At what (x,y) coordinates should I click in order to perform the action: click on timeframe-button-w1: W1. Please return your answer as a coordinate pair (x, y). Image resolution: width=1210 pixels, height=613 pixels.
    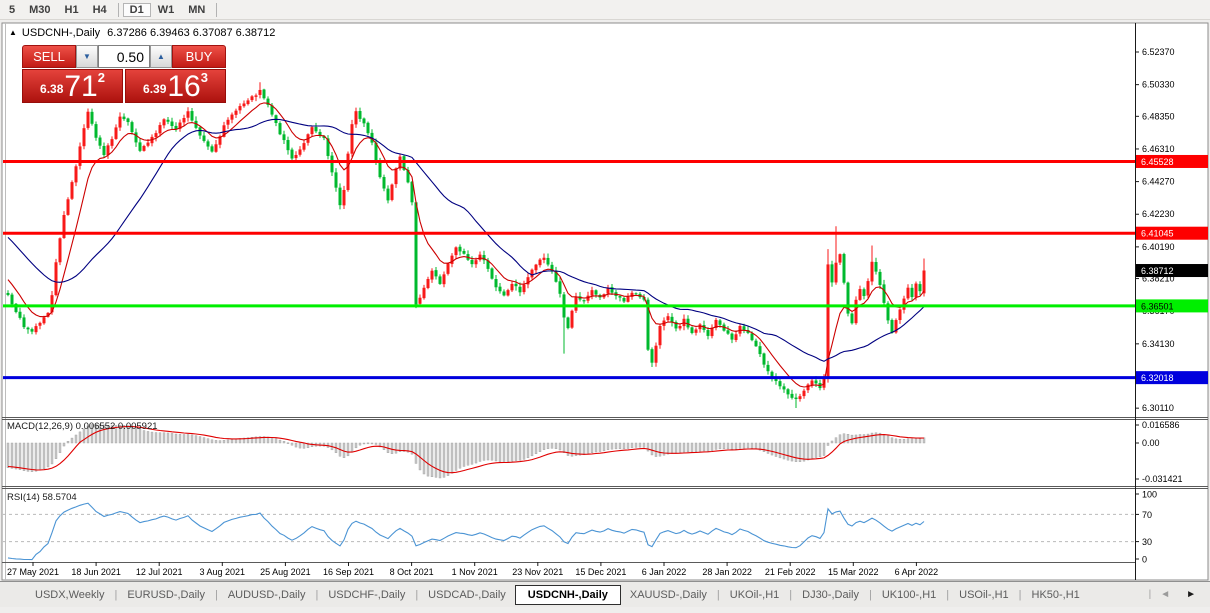
    Looking at the image, I should click on (166, 9).